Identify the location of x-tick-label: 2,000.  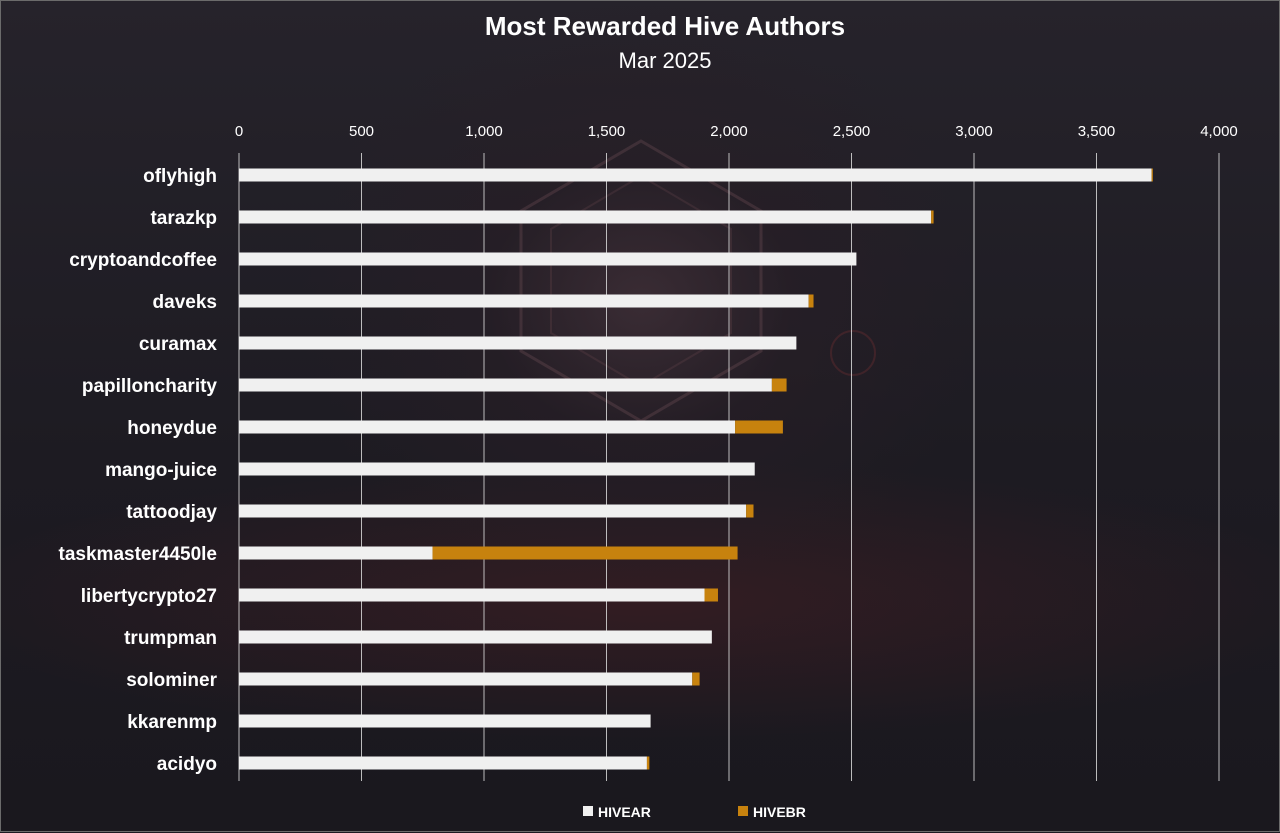
(729, 131).